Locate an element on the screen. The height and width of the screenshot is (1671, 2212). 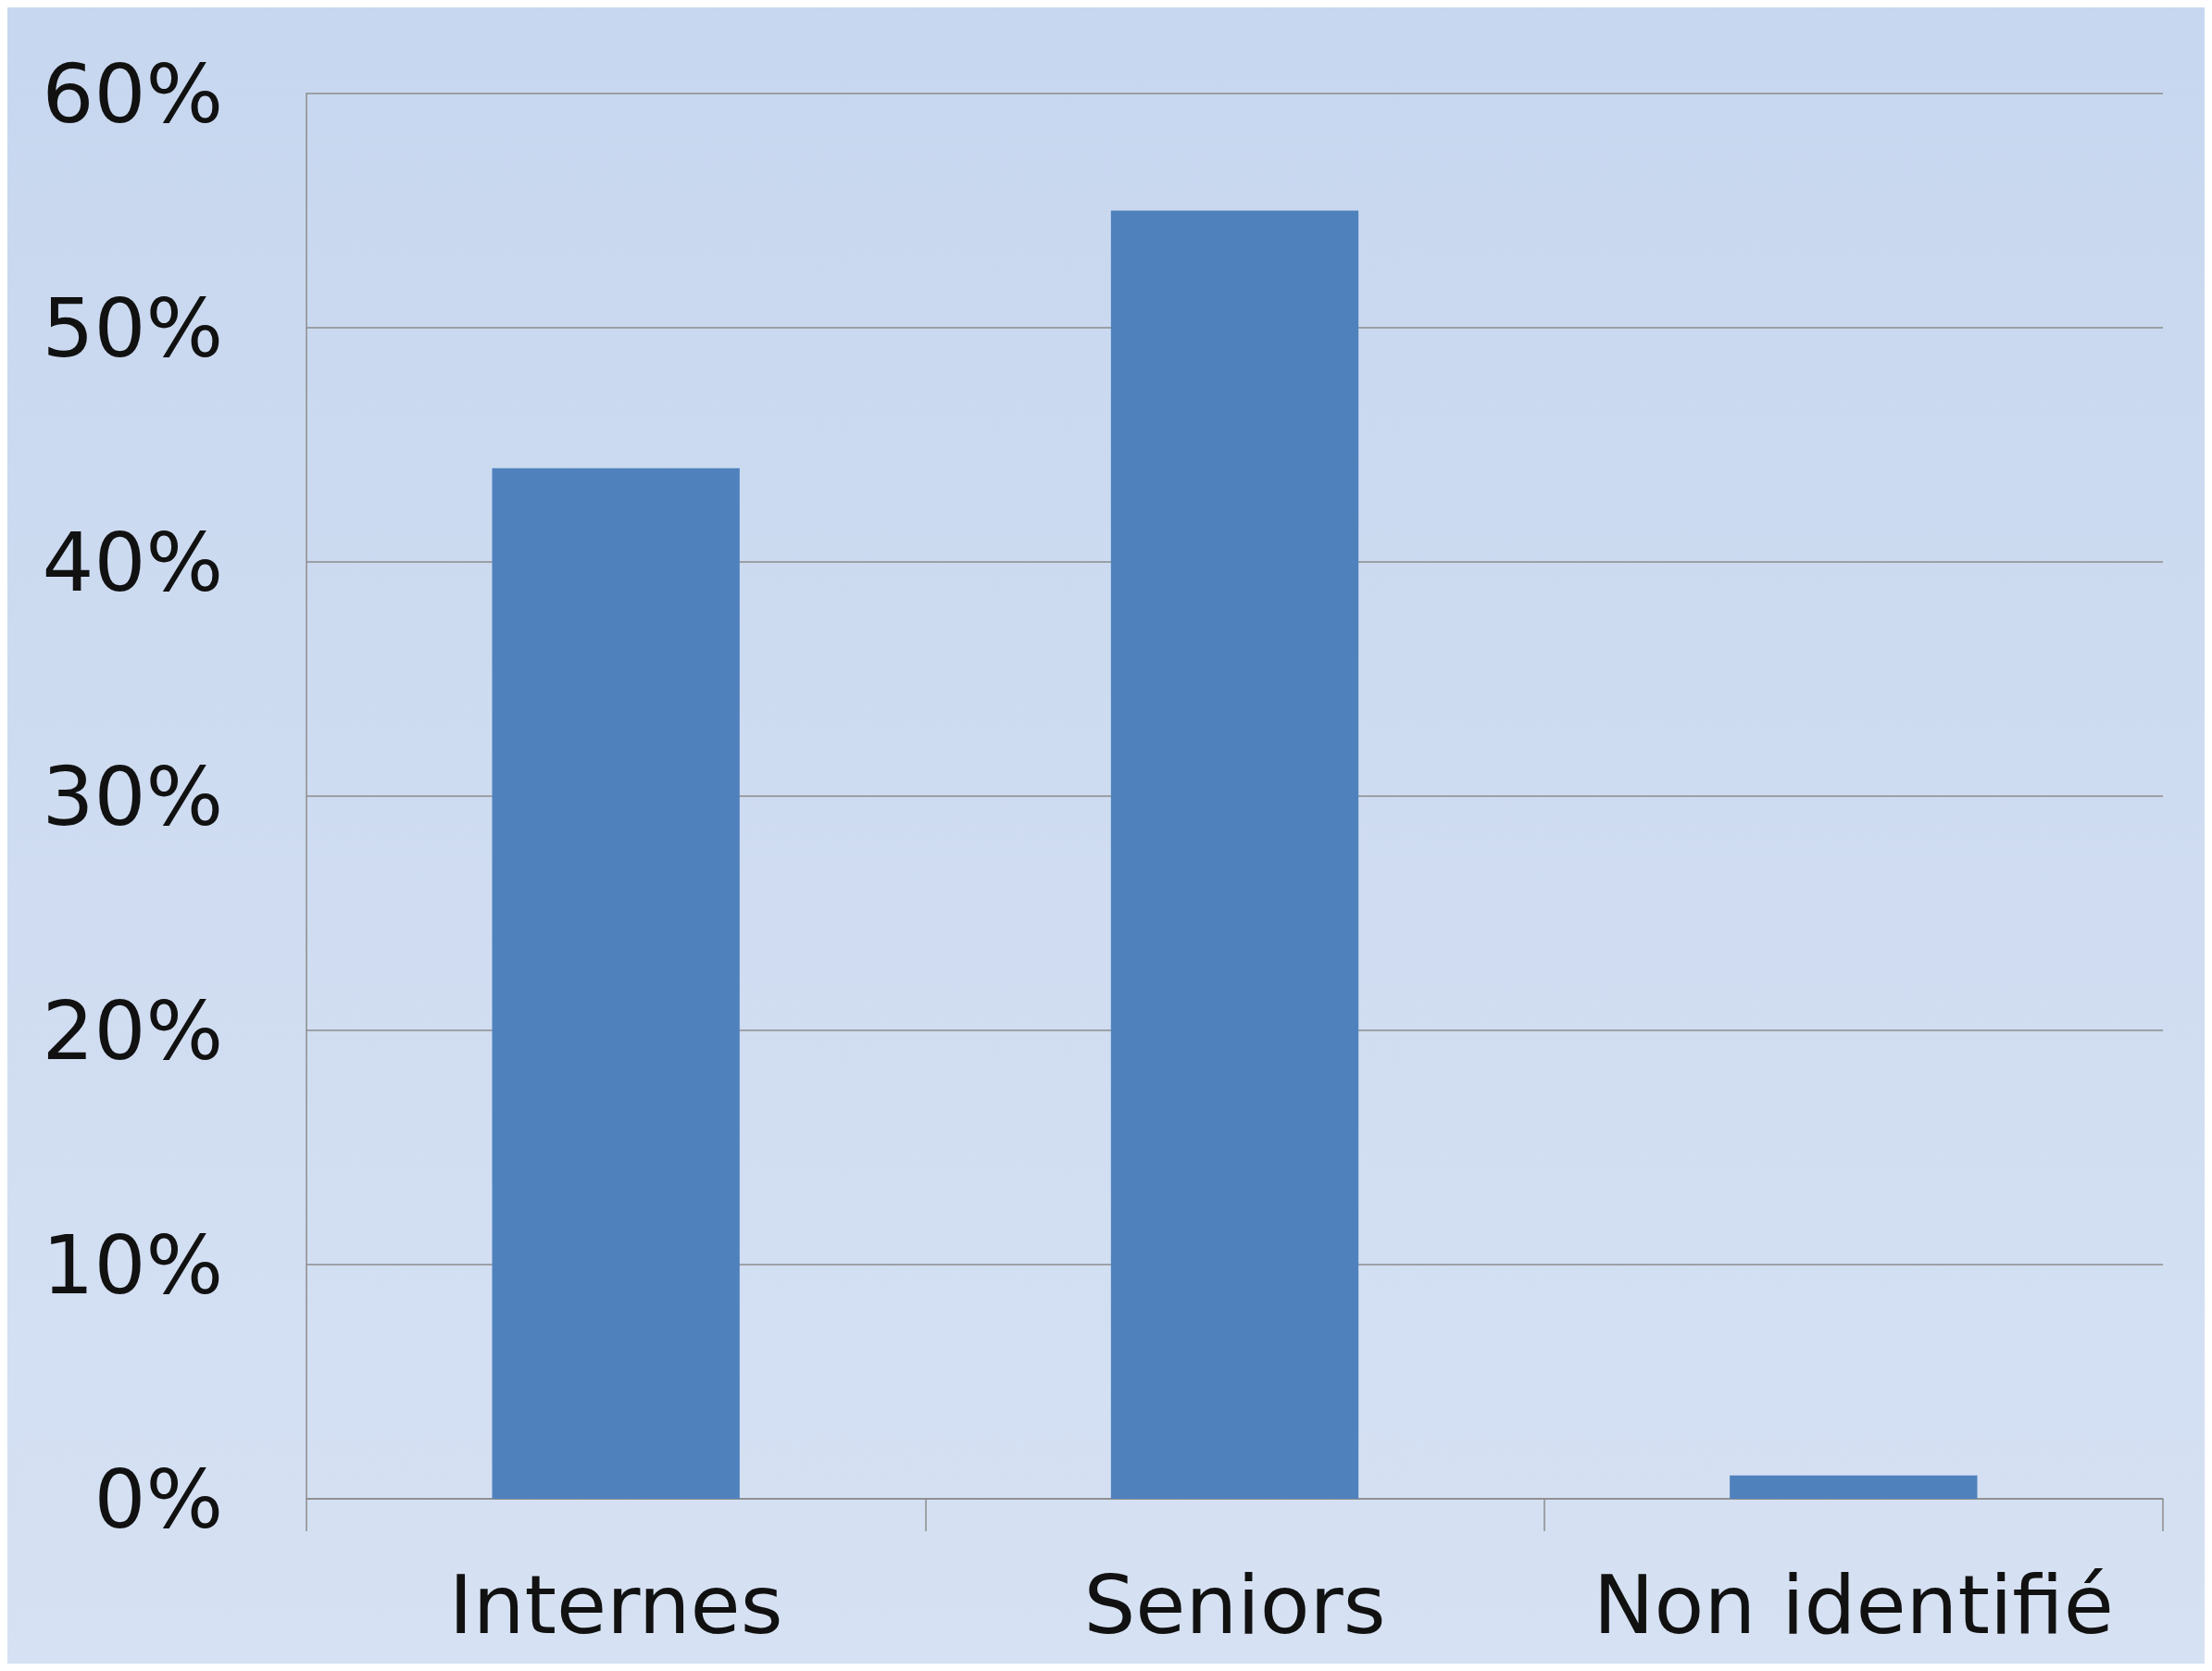
y-tick-label: 40% is located at coordinates (132, 562).